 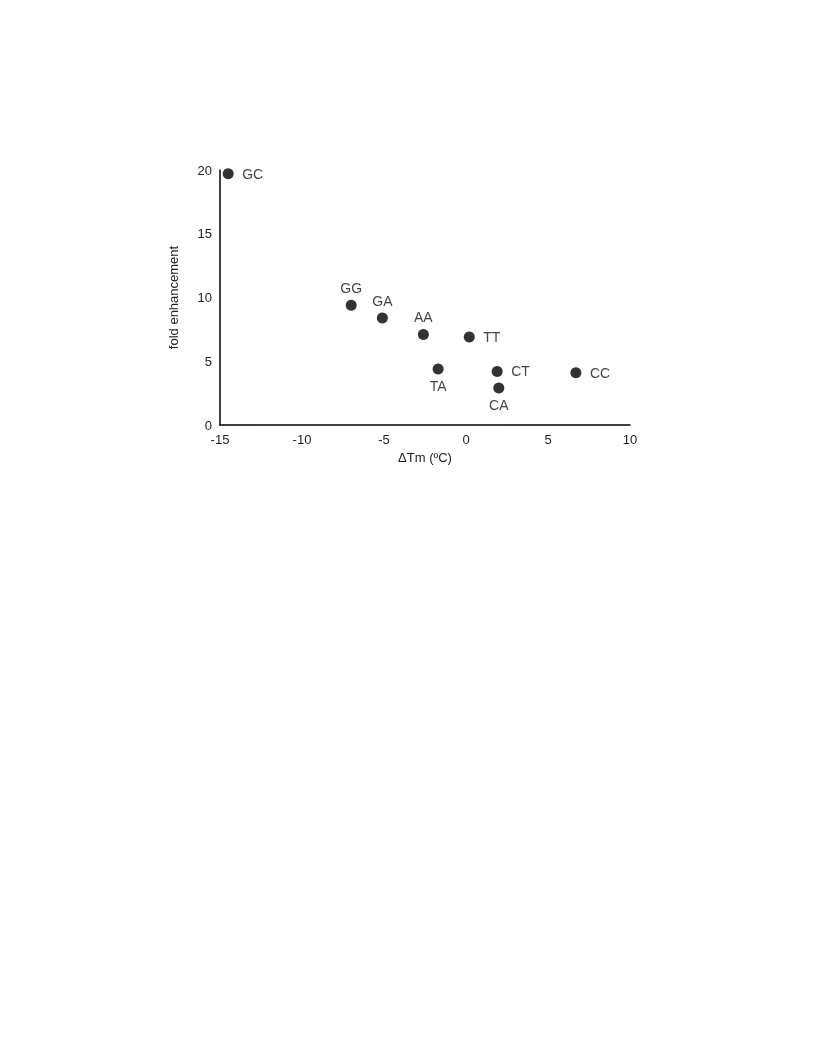 I want to click on x-tick-label: -5, so click(x=384, y=439).